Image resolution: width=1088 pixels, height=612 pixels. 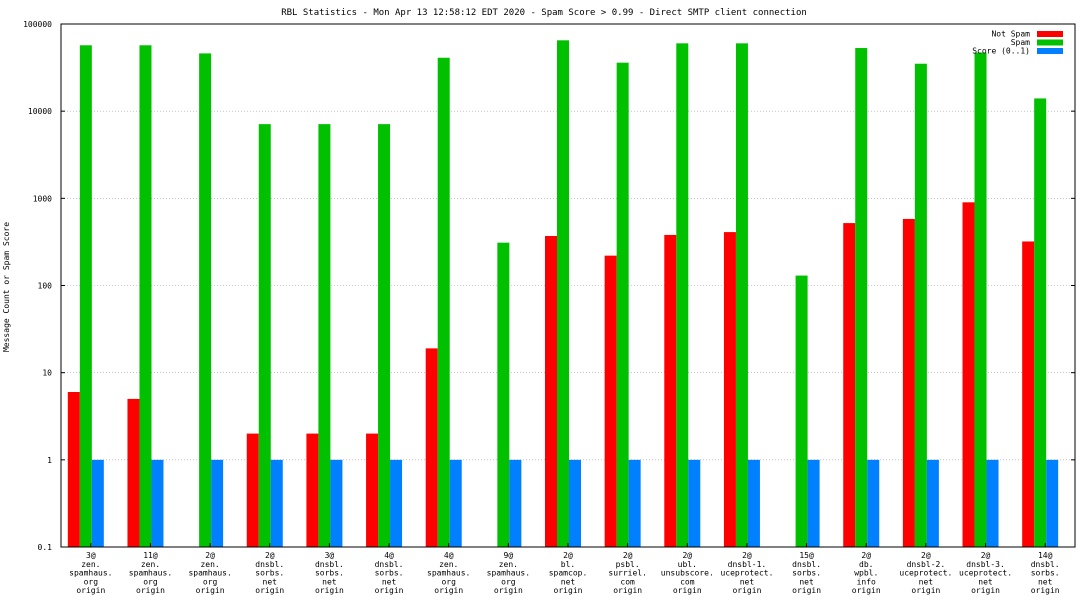 What do you see at coordinates (687, 573) in the screenshot?
I see `x-category-label: unsubscore.` at bounding box center [687, 573].